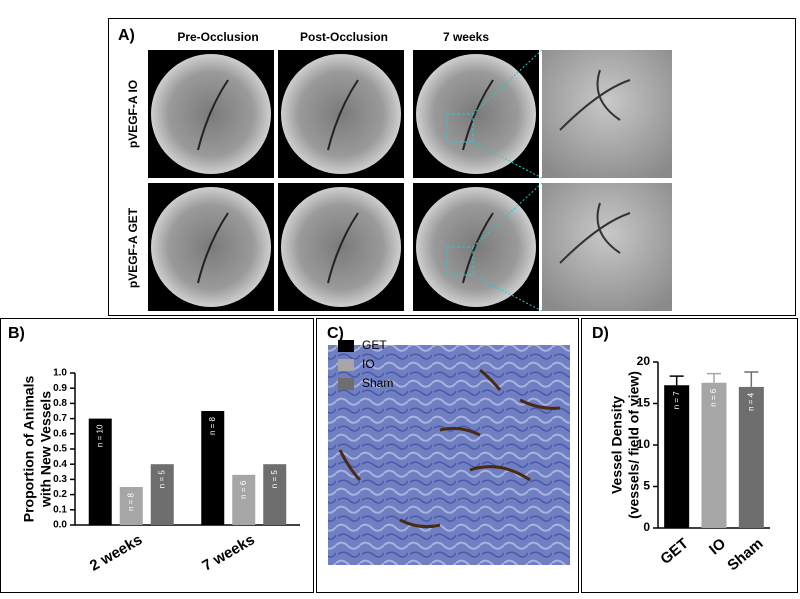 The image size is (800, 599). I want to click on y-tick-label: 0, so click(646, 527).